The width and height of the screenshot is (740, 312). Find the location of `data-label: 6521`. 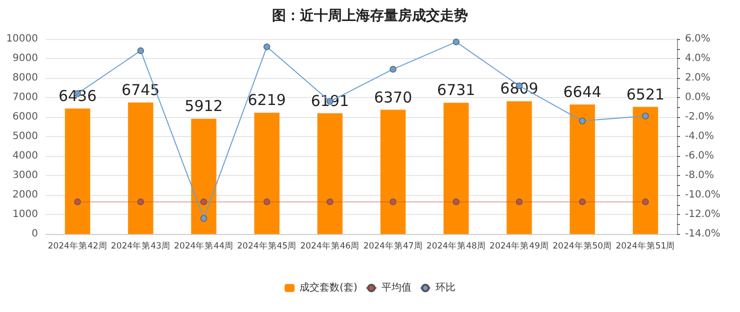

data-label: 6521 is located at coordinates (645, 94).